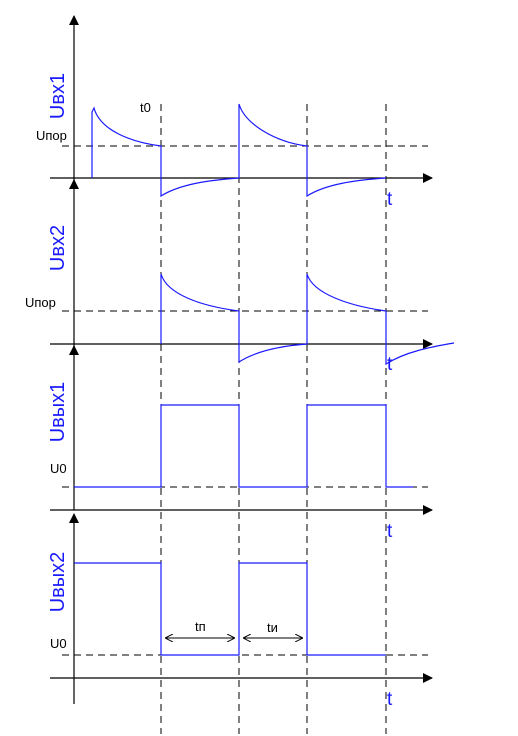 This screenshot has height=736, width=518. What do you see at coordinates (200, 626) in the screenshot?
I see `pause-interval-label: tп` at bounding box center [200, 626].